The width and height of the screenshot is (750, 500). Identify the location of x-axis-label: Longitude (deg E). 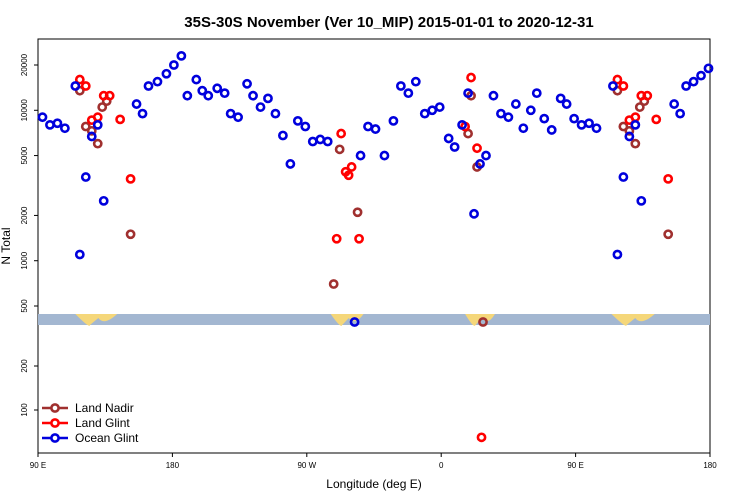
(373, 484).